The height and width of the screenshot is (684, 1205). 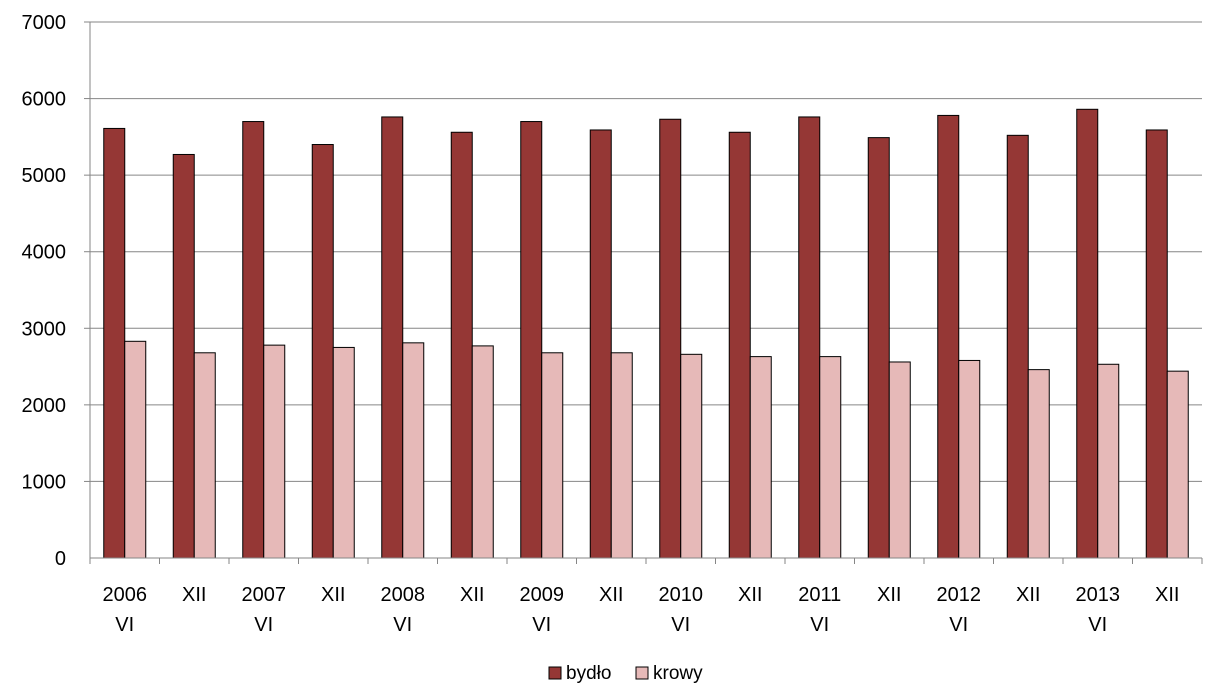 What do you see at coordinates (642, 673) in the screenshot?
I see `legend-swatch-krowy` at bounding box center [642, 673].